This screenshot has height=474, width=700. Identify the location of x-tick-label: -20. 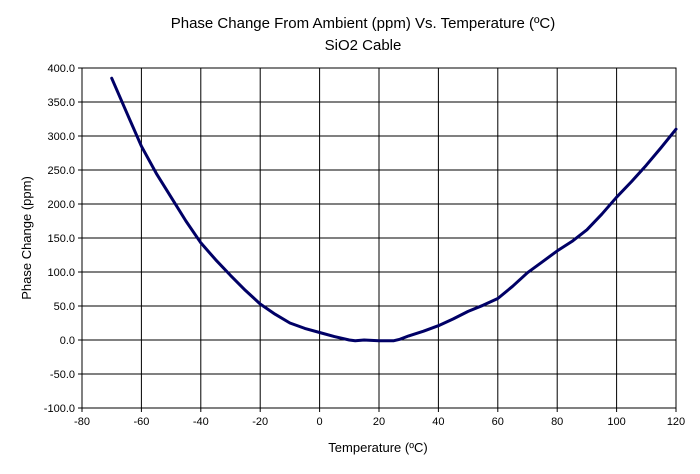
(260, 422).